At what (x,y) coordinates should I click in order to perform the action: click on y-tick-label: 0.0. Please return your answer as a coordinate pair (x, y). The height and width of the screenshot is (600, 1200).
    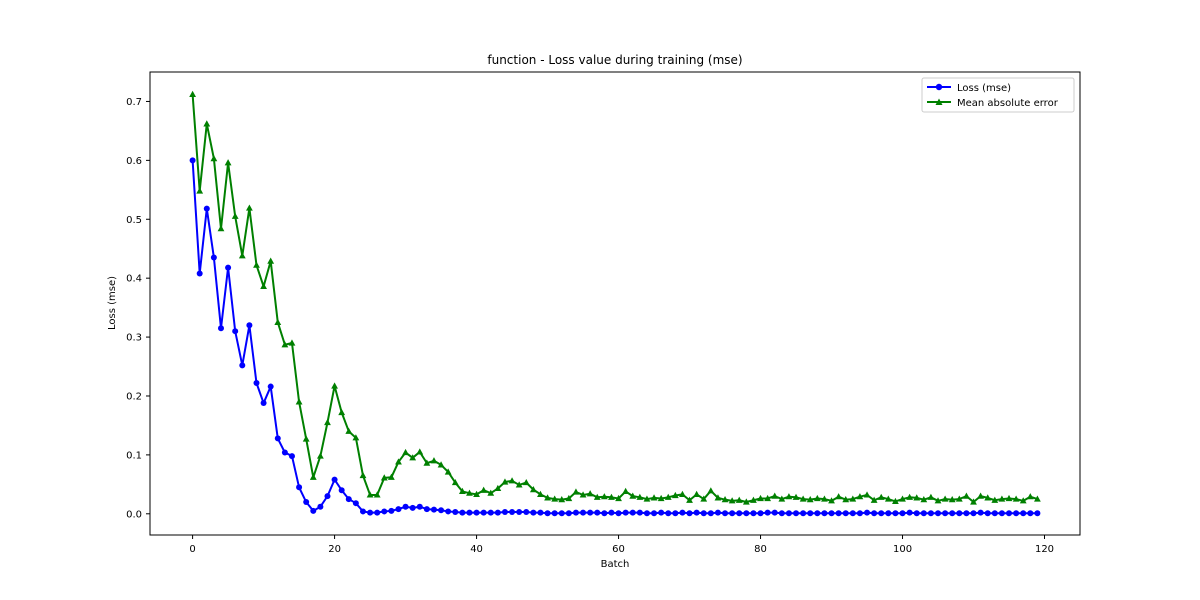
    Looking at the image, I should click on (134, 514).